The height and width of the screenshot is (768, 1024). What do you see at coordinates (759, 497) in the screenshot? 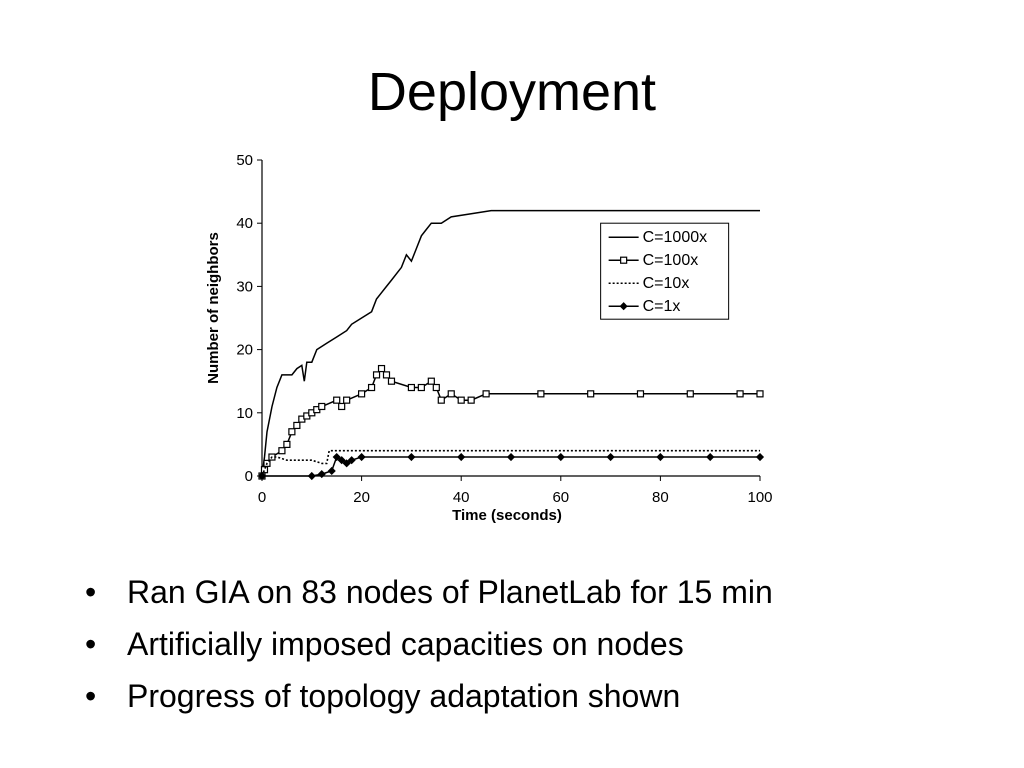
I see `x-tick-label: 100` at bounding box center [759, 497].